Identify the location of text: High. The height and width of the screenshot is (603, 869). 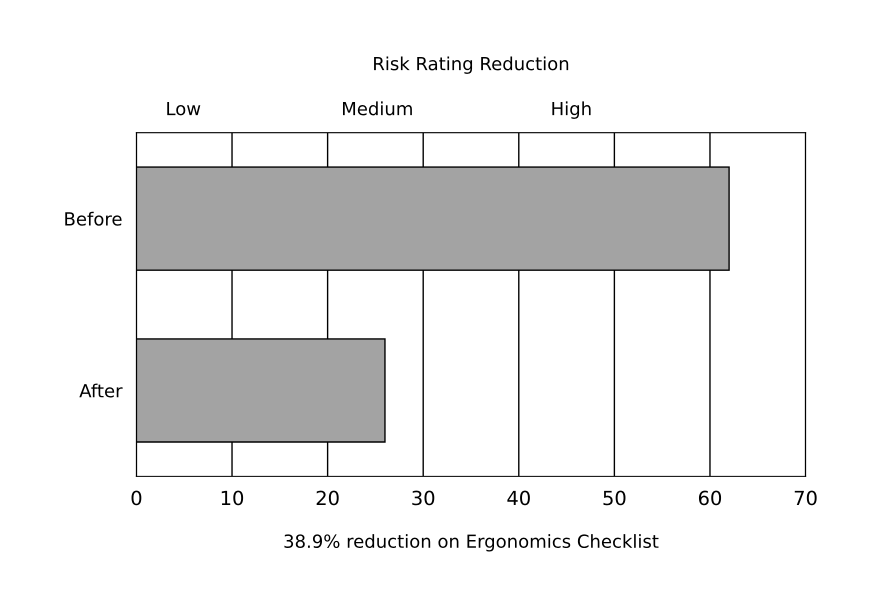
(571, 110).